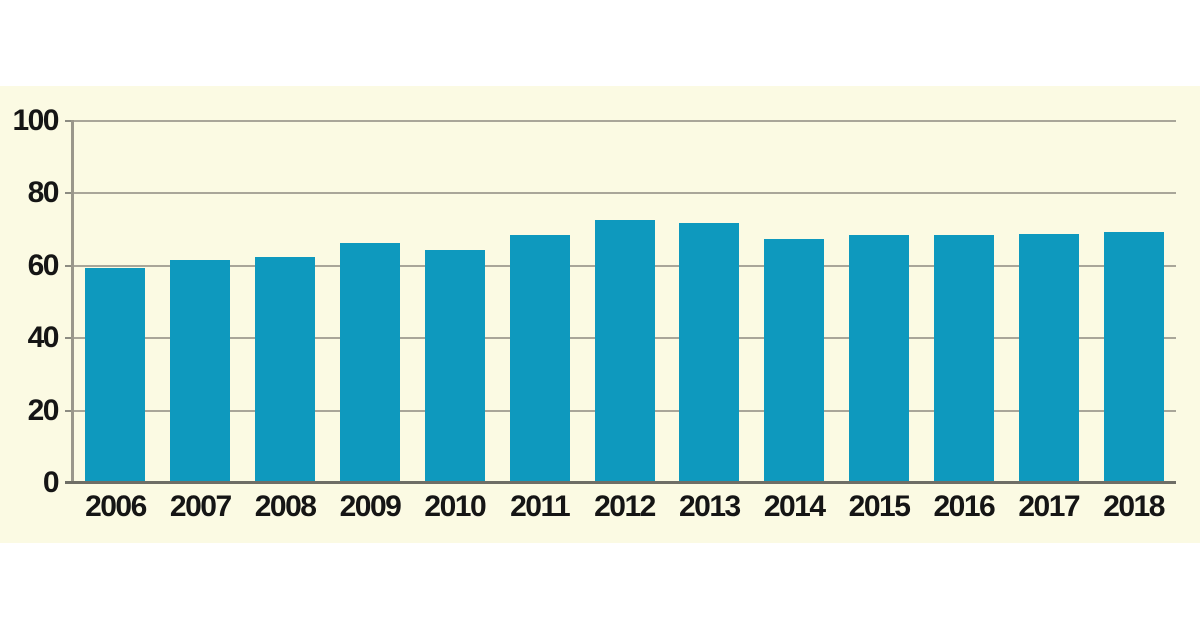  What do you see at coordinates (1134, 506) in the screenshot?
I see `x-tick-label: 2018` at bounding box center [1134, 506].